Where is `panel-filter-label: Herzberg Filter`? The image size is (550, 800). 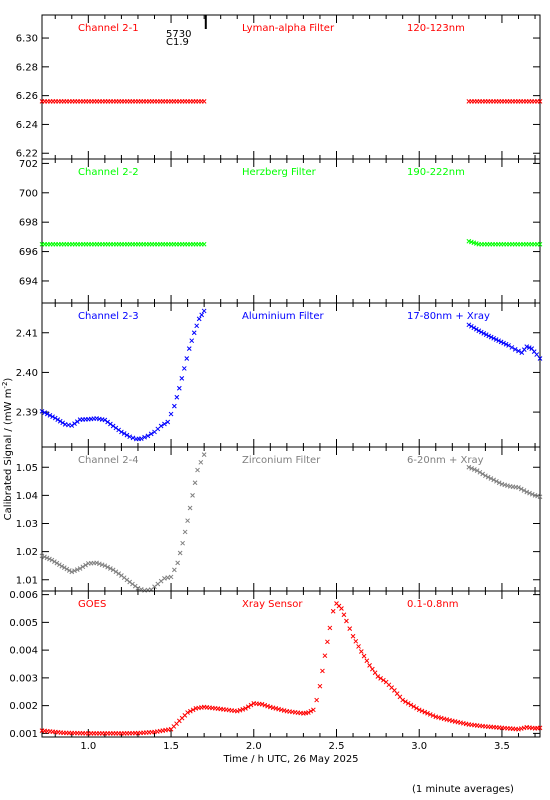
panel-filter-label: Herzberg Filter is located at coordinates (279, 172).